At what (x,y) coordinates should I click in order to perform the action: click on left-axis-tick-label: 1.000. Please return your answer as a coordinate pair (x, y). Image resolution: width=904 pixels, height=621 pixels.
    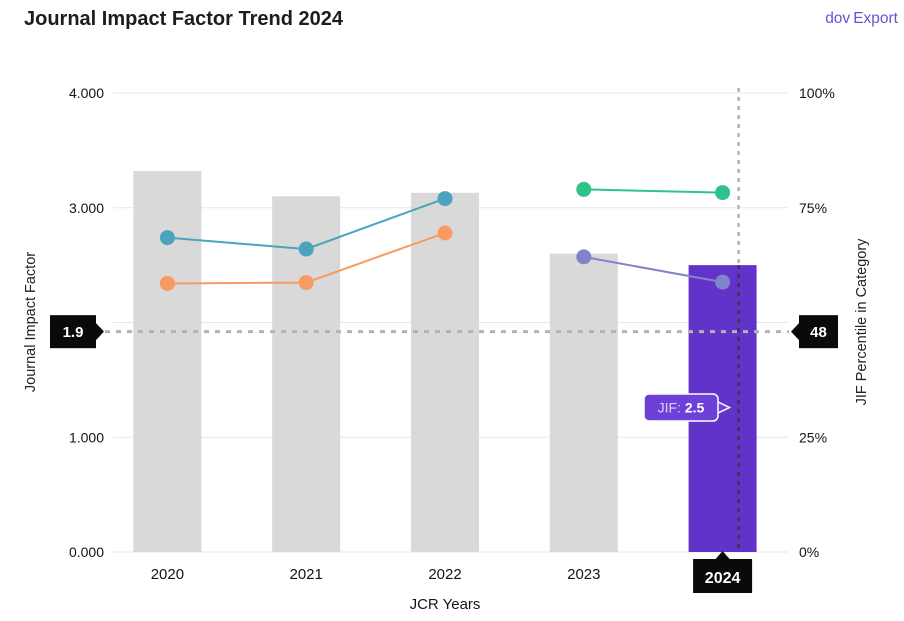
    Looking at the image, I should click on (86, 437).